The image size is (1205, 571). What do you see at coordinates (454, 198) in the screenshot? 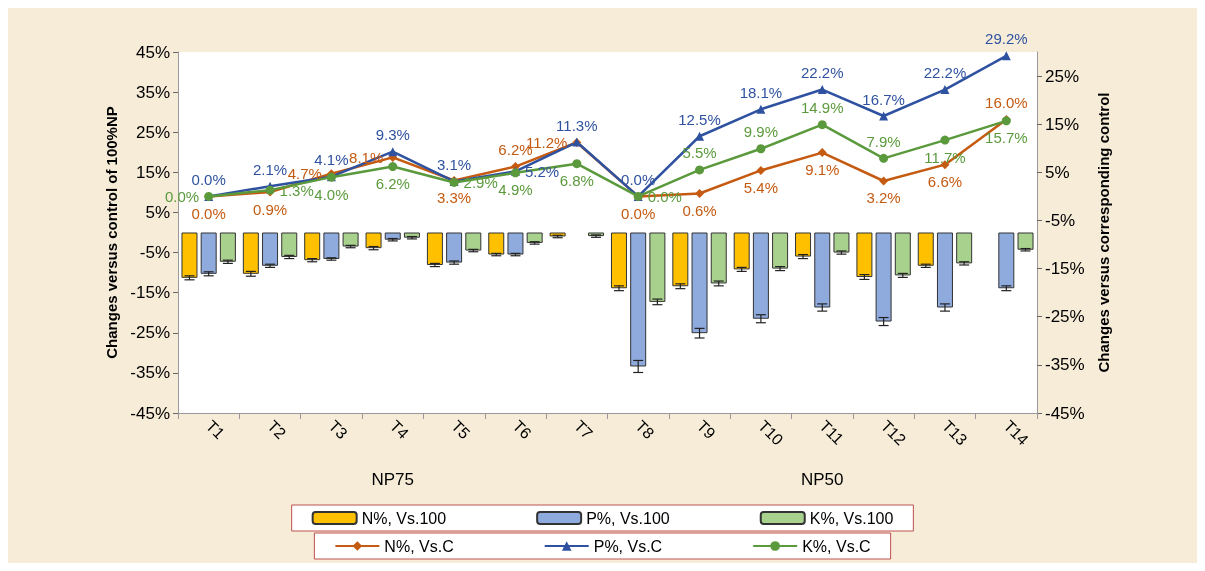
I see `data-label: 3.3%` at bounding box center [454, 198].